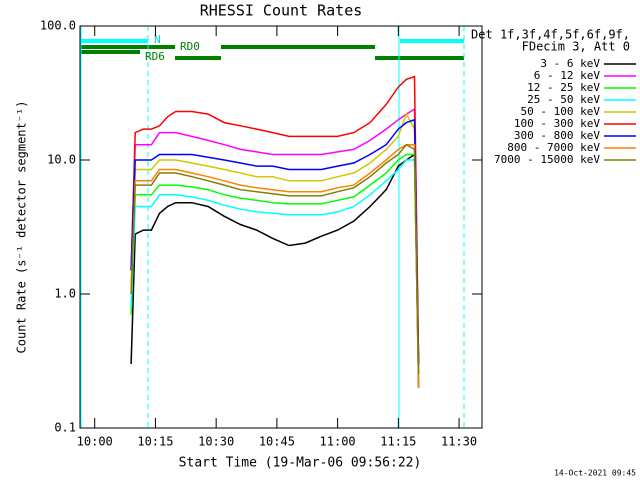 The height and width of the screenshot is (480, 640). I want to click on x-tick-label: 10:45, so click(277, 442).